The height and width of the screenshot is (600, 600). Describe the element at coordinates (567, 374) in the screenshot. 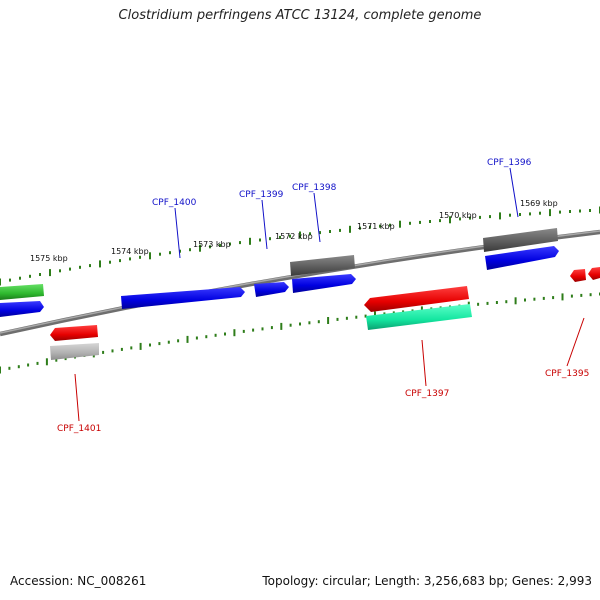

I see `label-cpf-1395: CPF_1395` at that location.